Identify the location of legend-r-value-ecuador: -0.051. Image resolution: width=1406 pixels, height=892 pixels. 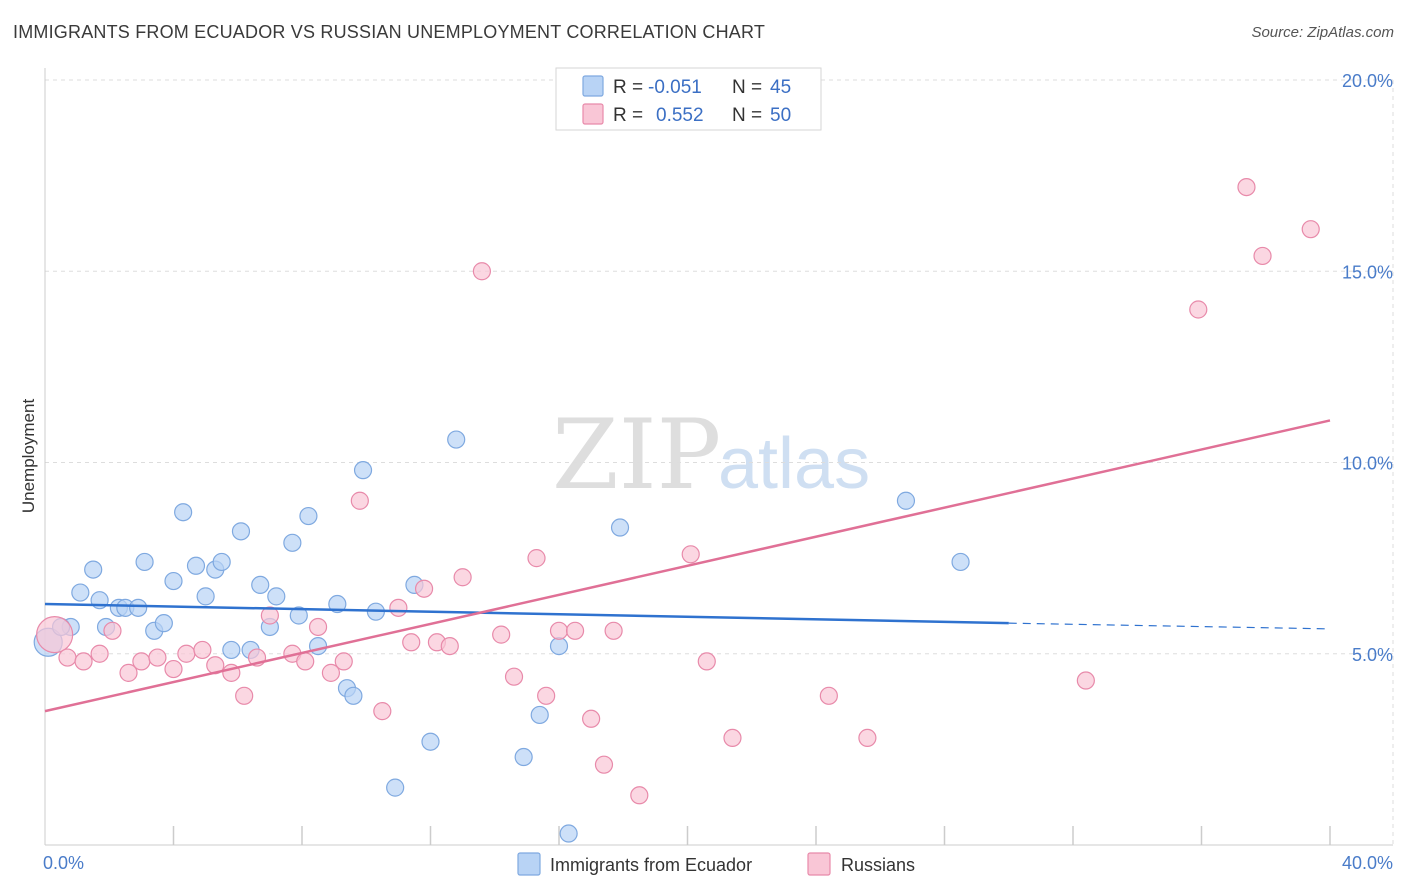
(675, 87).